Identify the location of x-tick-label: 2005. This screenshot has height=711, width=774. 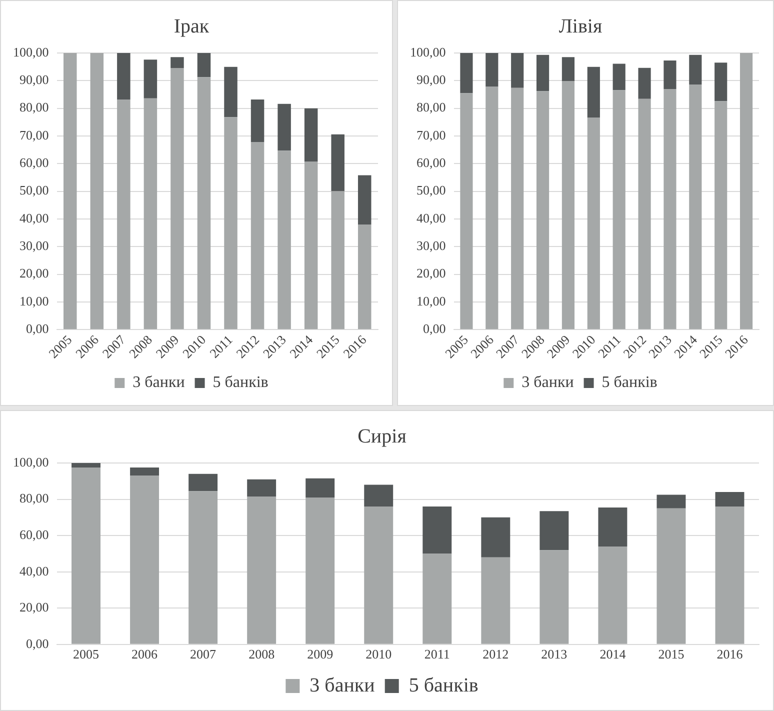
(86, 654).